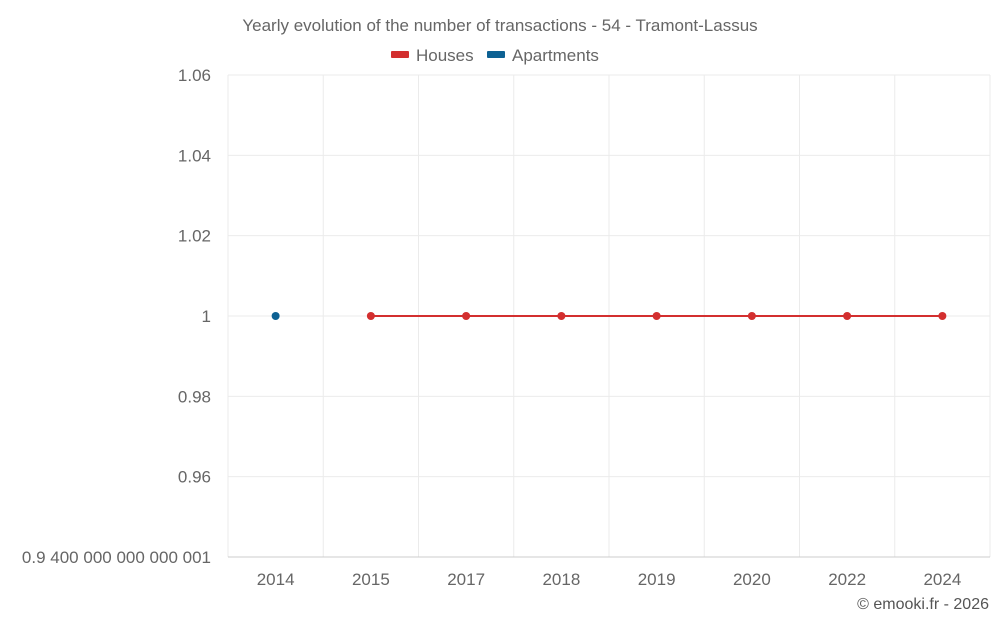 The image size is (1000, 625). Describe the element at coordinates (276, 579) in the screenshot. I see `x-tick-label: 2014` at that location.